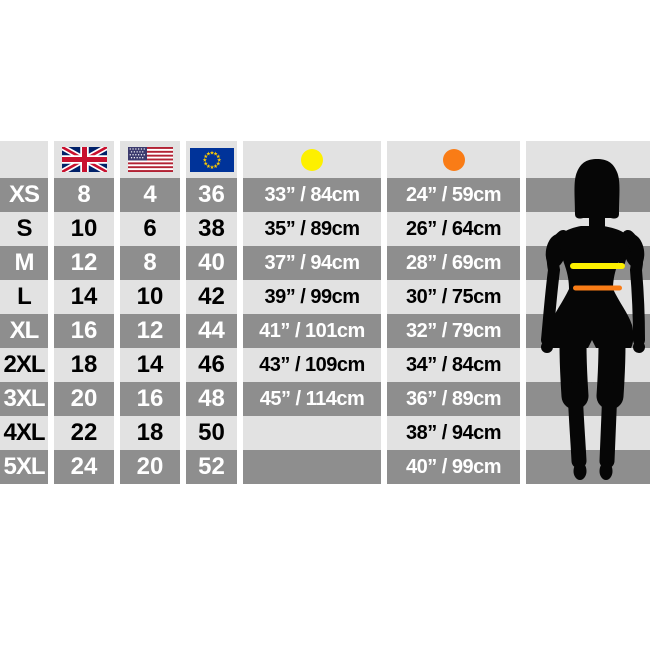 This screenshot has height=650, width=650. What do you see at coordinates (24, 159) in the screenshot?
I see `header-size-blank` at bounding box center [24, 159].